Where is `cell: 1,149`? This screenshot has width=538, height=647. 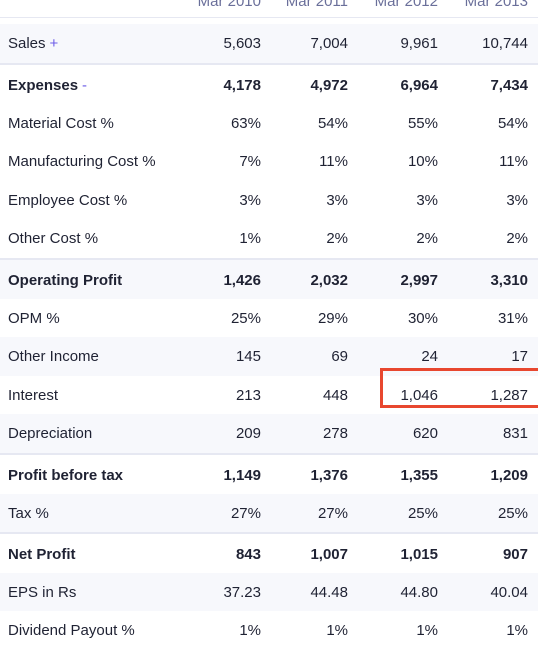 cell: 1,149 is located at coordinates (242, 475).